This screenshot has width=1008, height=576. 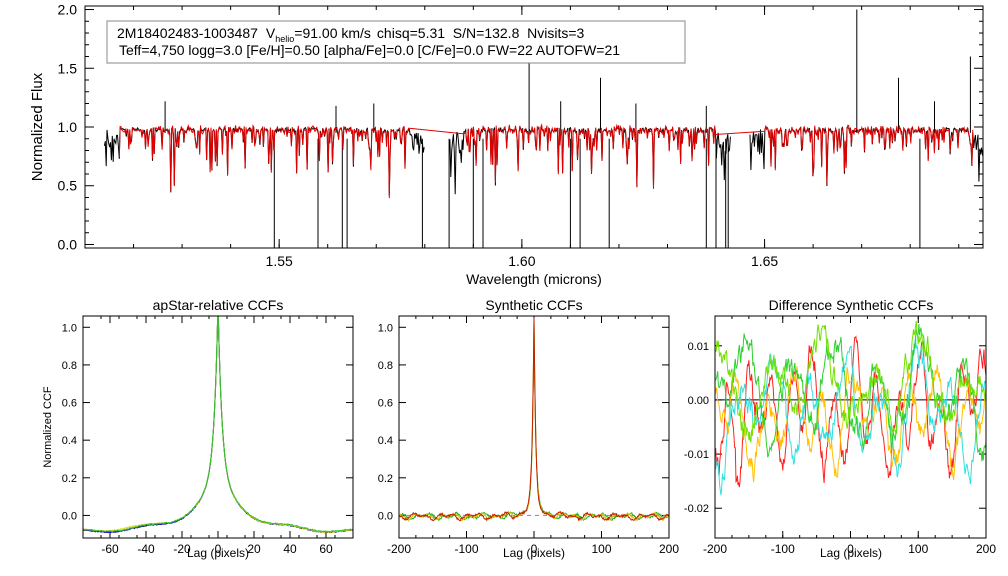 What do you see at coordinates (534, 279) in the screenshot?
I see `spectrum-xlabel: Wavelength (microns)` at bounding box center [534, 279].